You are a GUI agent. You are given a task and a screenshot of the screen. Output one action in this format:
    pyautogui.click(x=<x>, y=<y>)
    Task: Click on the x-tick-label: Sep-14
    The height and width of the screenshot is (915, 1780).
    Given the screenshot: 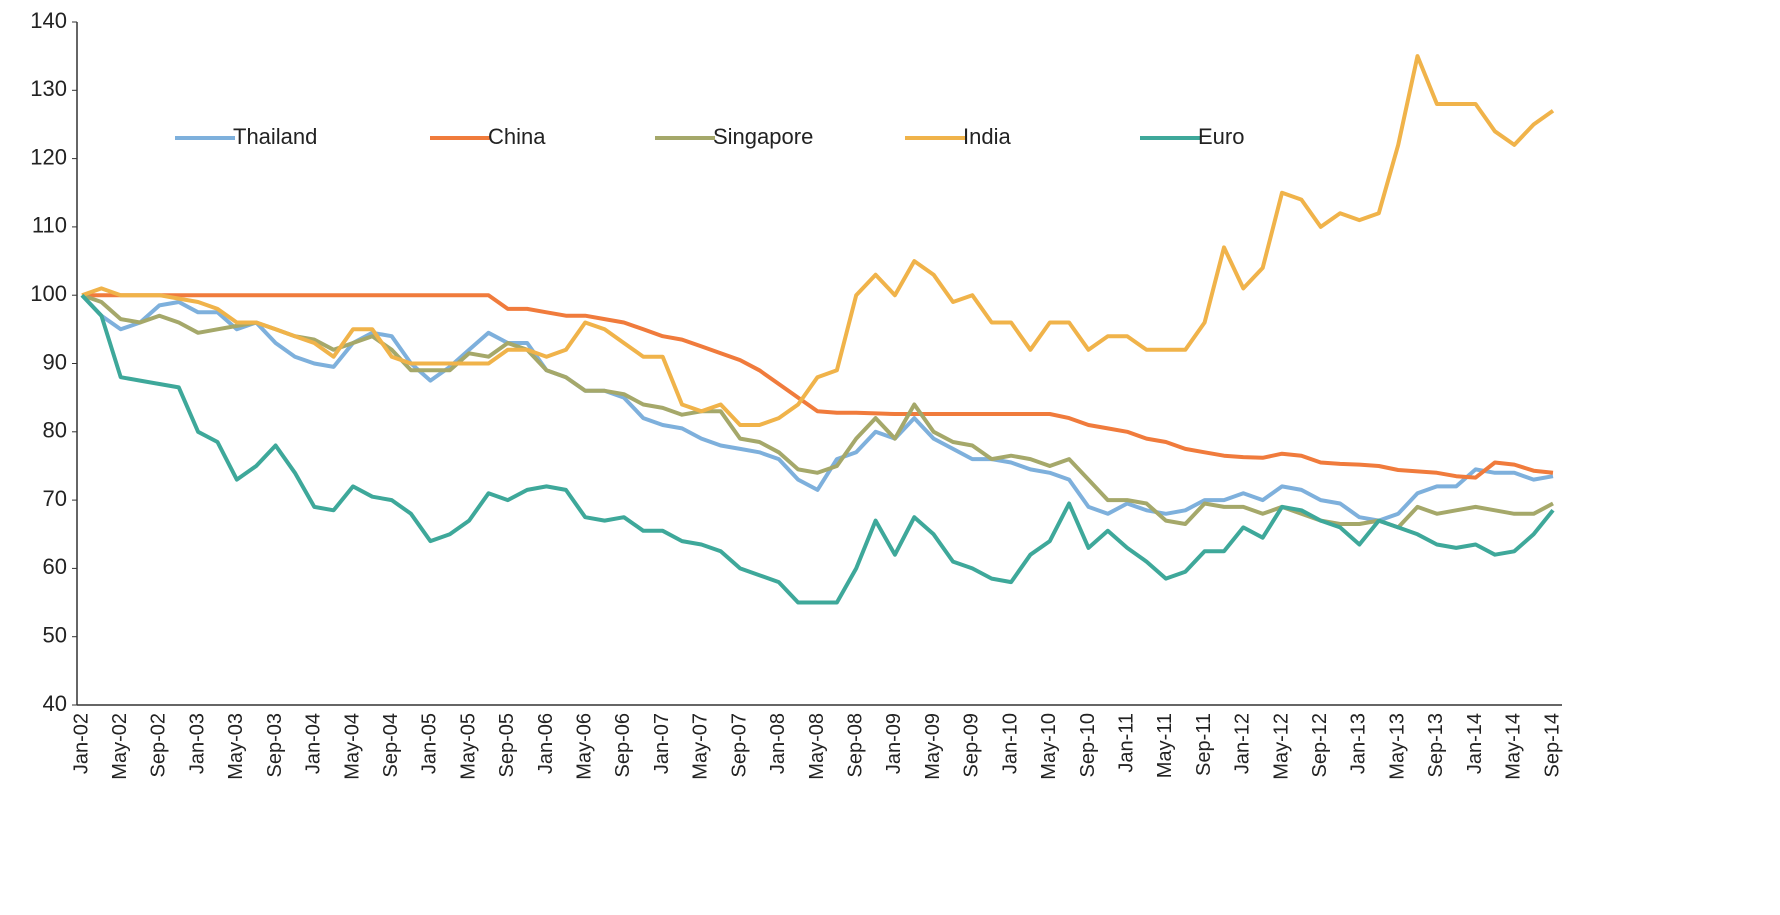 What is the action you would take?
    pyautogui.click(x=1552, y=745)
    